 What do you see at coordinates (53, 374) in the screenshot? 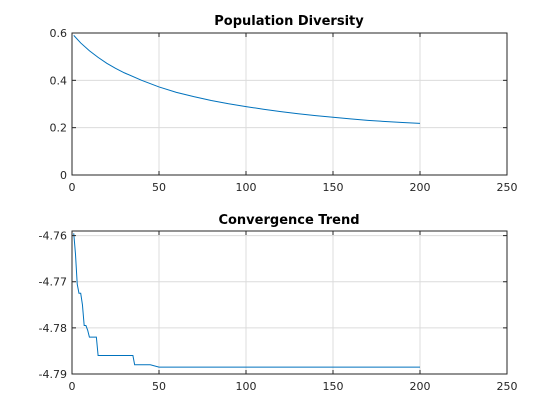
I see `y-tick-label: -4.79` at bounding box center [53, 374].